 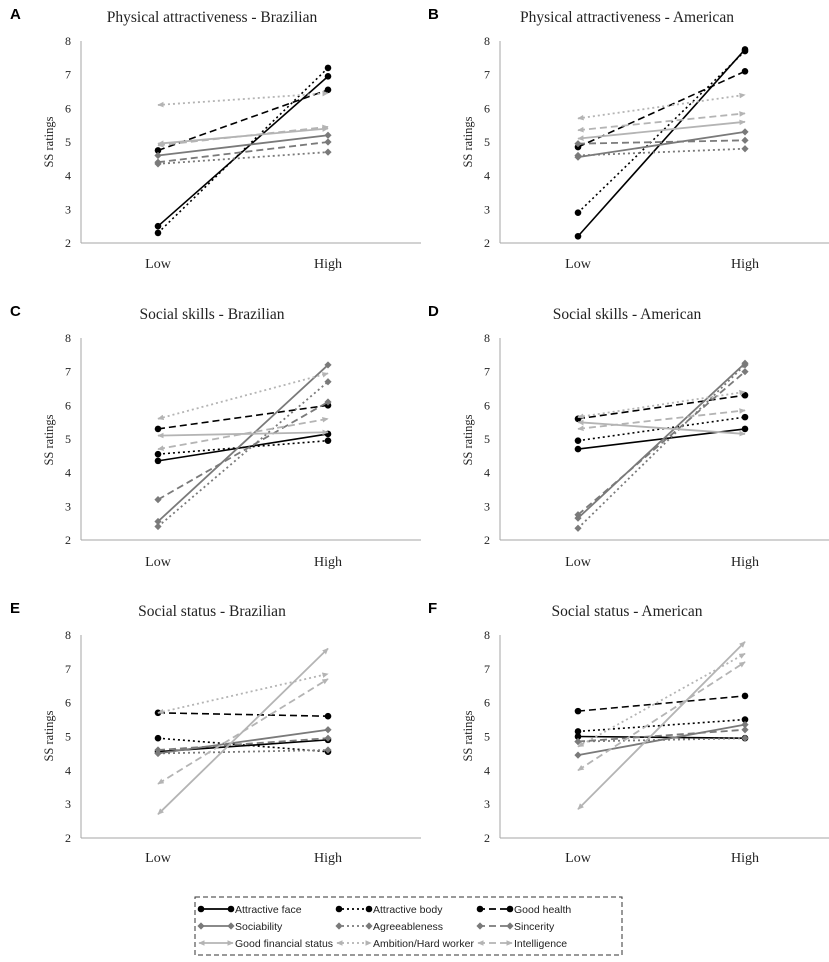 I want to click on panel-c-series-good-financial-status, so click(x=243, y=434).